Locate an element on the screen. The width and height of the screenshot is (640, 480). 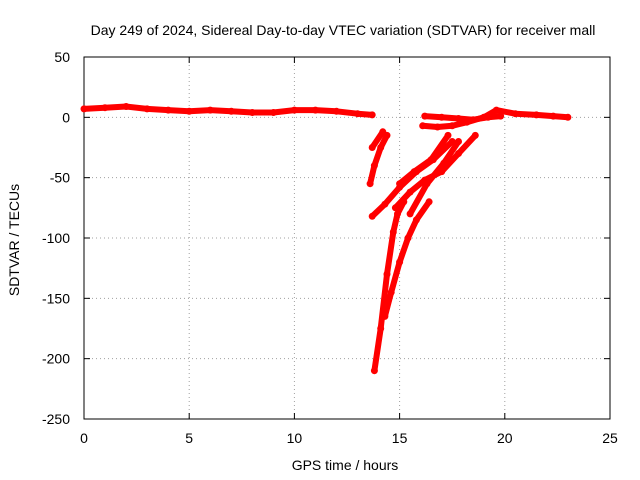
series-5-trace is located at coordinates (407, 259).